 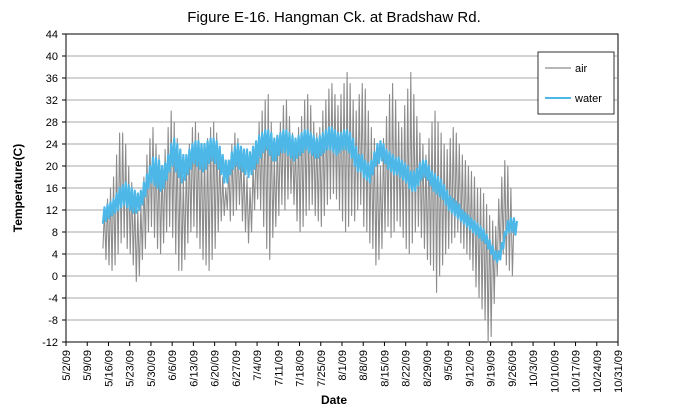 I want to click on x-tick-label: 9/12/09, so click(x=470, y=368).